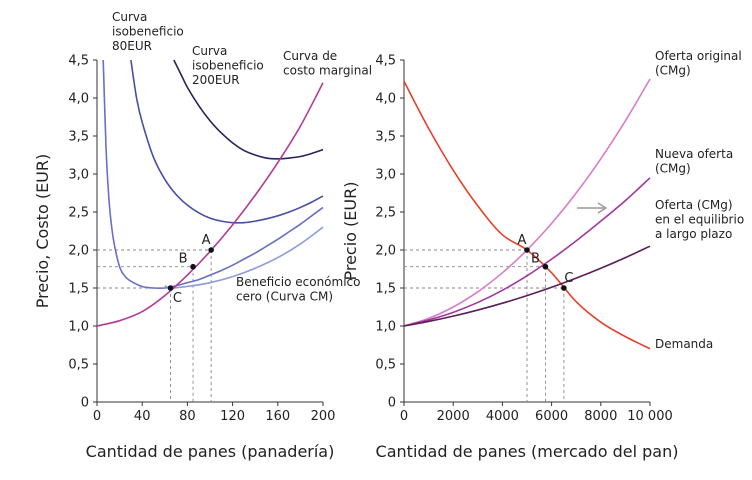  Describe the element at coordinates (453, 416) in the screenshot. I see `x-tick-label: 2000` at that location.